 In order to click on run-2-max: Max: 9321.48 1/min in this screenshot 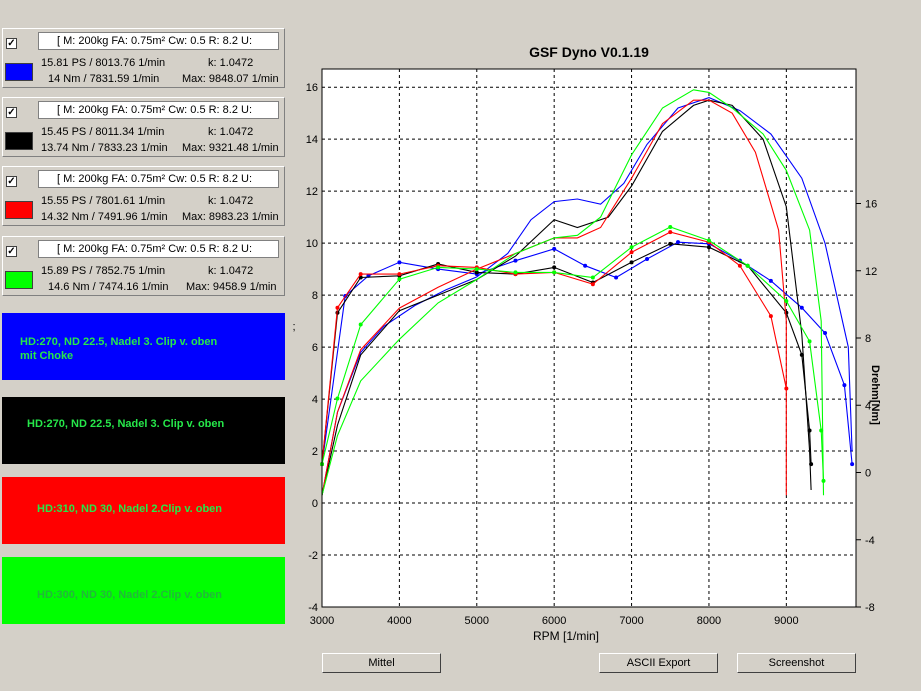, I will do `click(230, 148)`.